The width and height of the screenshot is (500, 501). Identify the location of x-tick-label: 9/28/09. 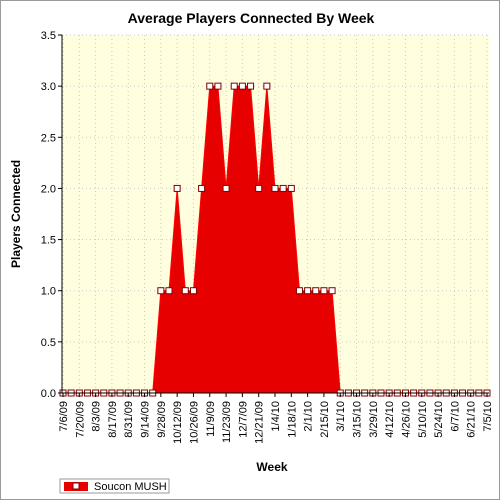
(162, 419).